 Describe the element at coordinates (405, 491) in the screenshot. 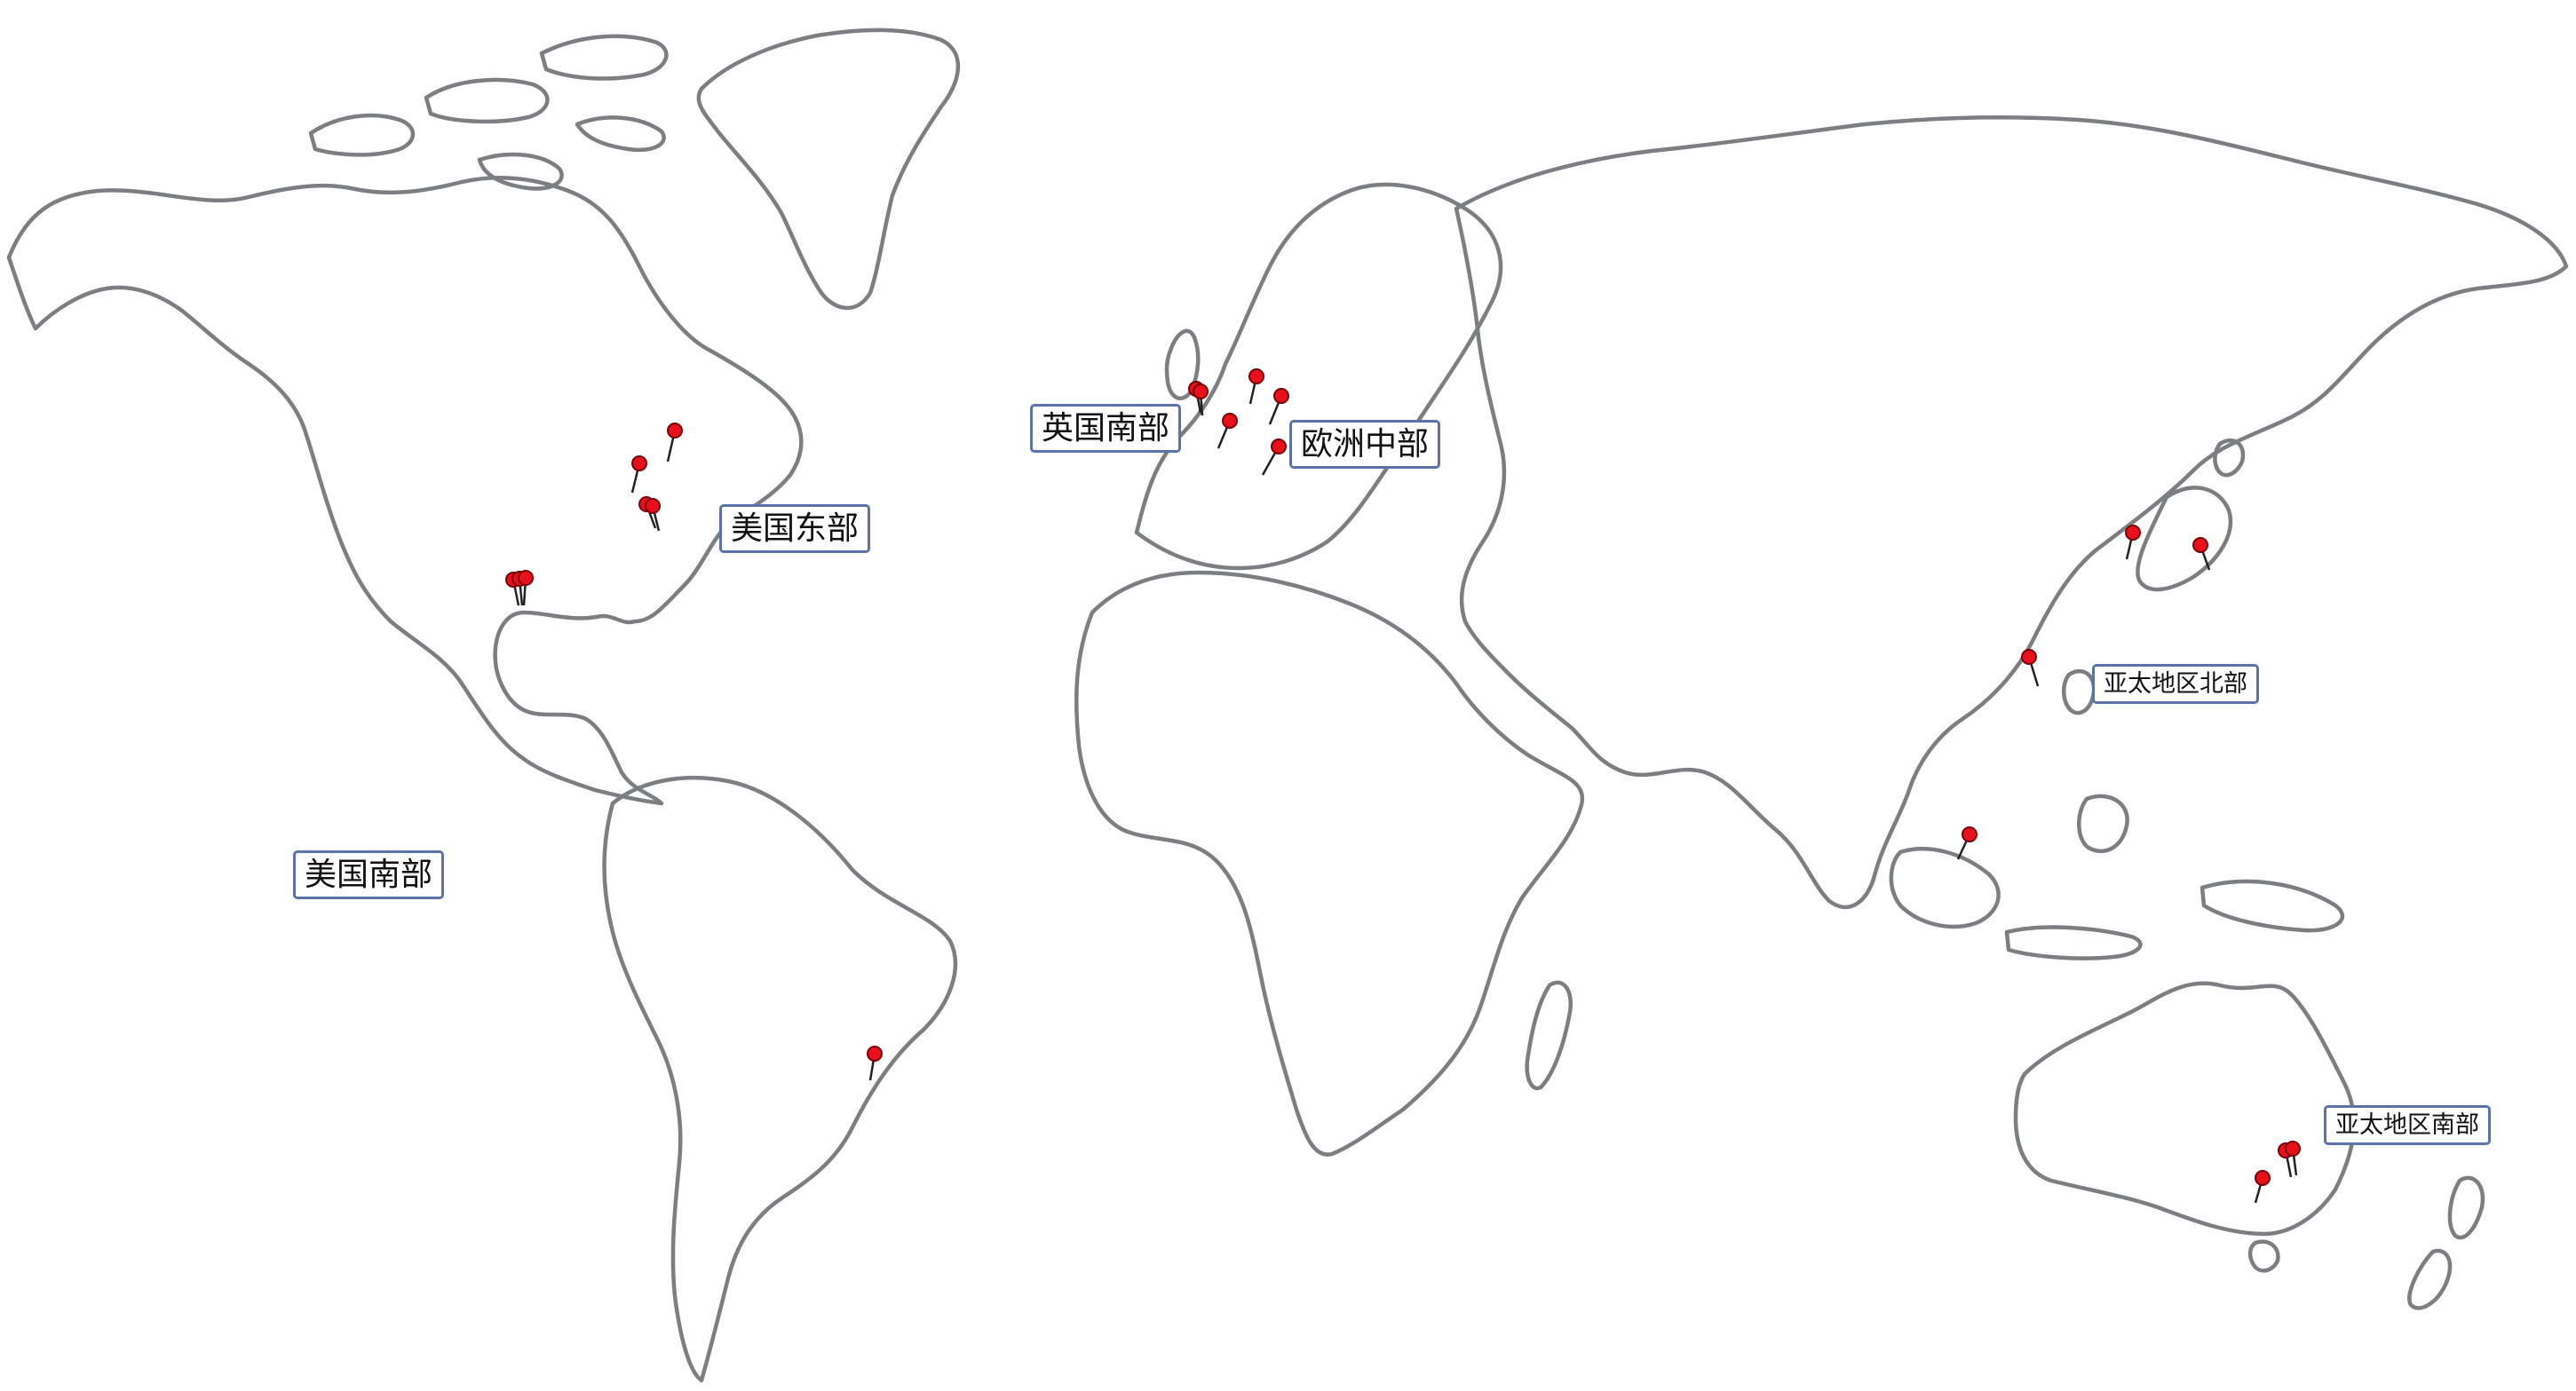

I see `north-america-outline` at that location.